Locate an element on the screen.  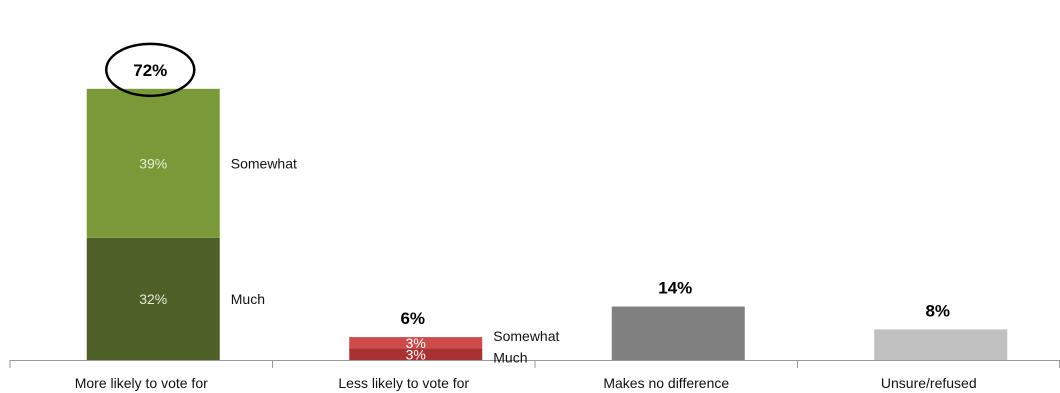
bar-total-label: 6% is located at coordinates (412, 318).